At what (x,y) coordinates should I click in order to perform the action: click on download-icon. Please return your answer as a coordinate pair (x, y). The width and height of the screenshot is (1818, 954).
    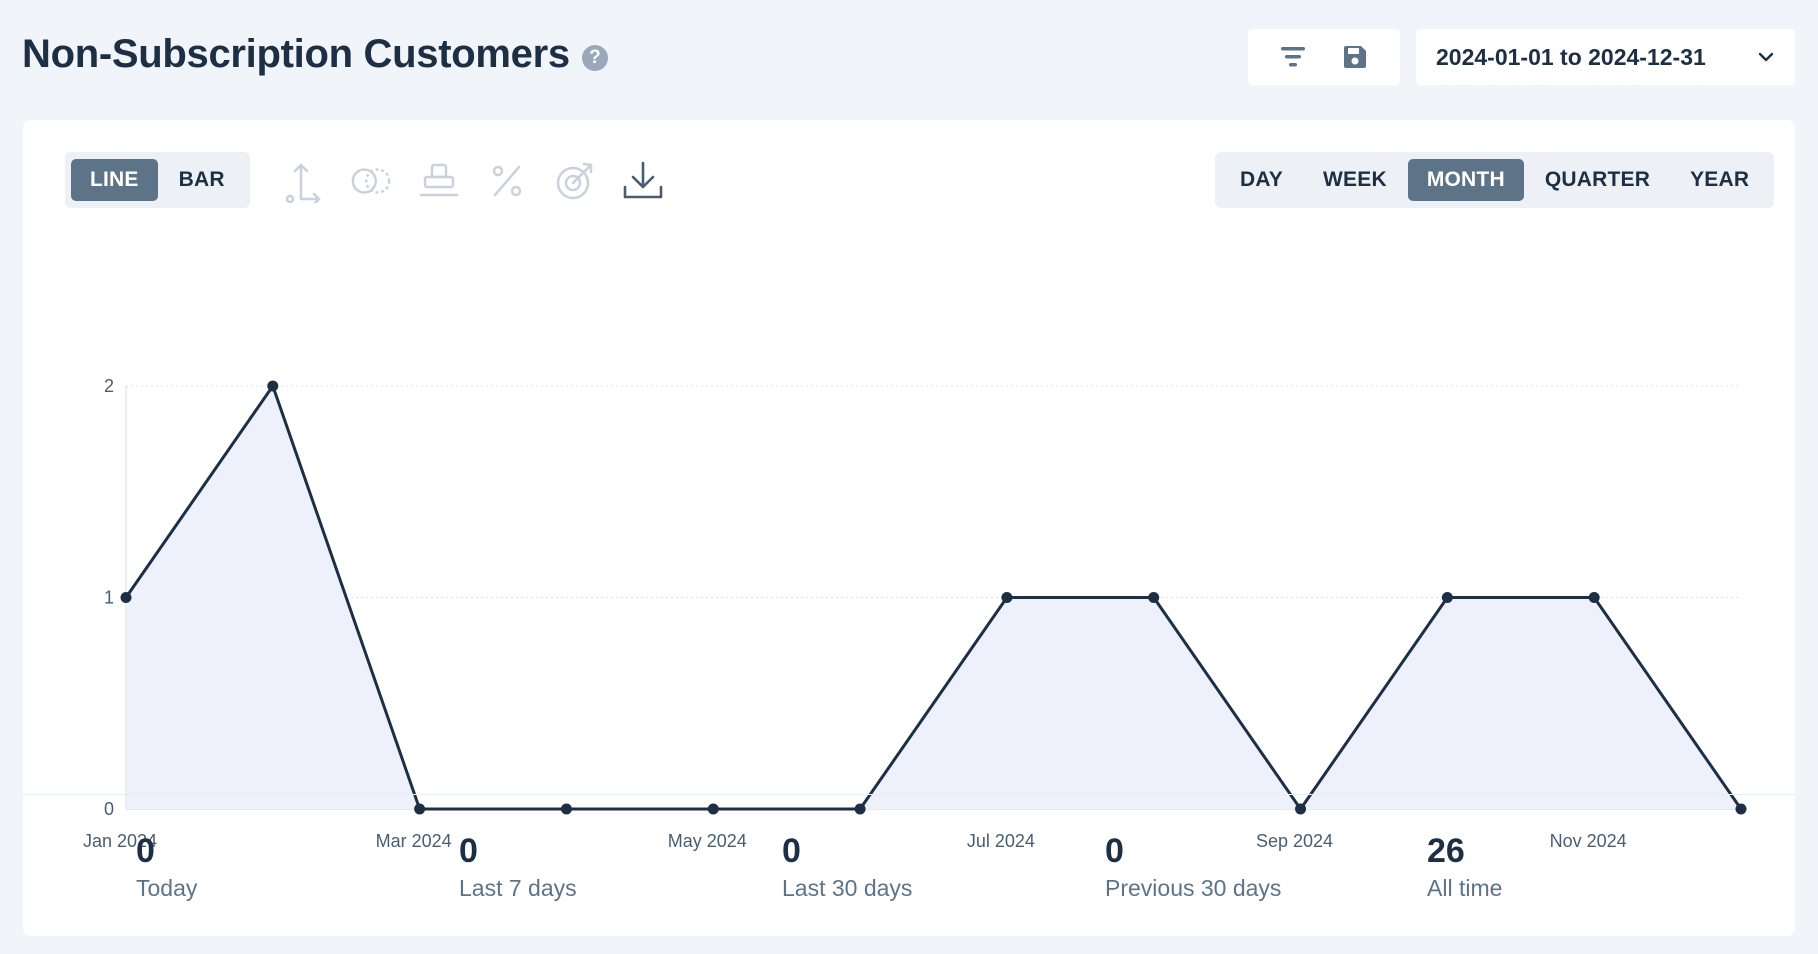
    Looking at the image, I should click on (643, 180).